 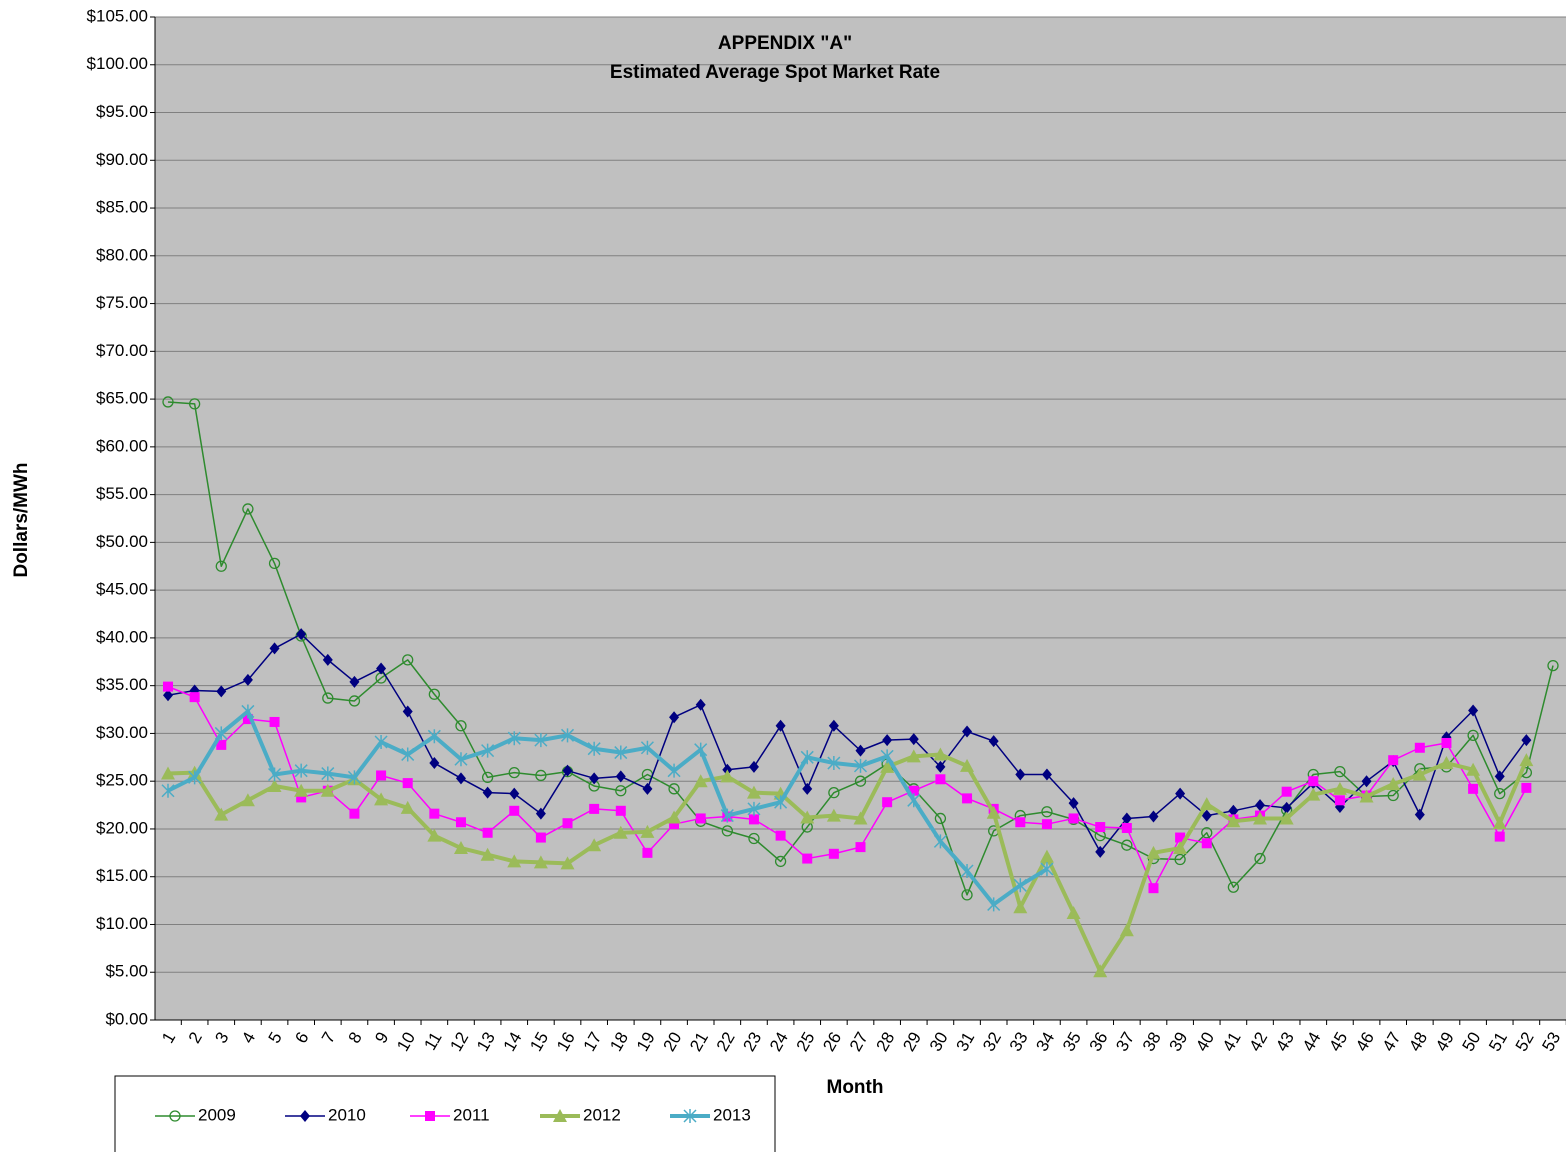 I want to click on y-axis-label: Dollars/MWh, so click(x=21, y=519).